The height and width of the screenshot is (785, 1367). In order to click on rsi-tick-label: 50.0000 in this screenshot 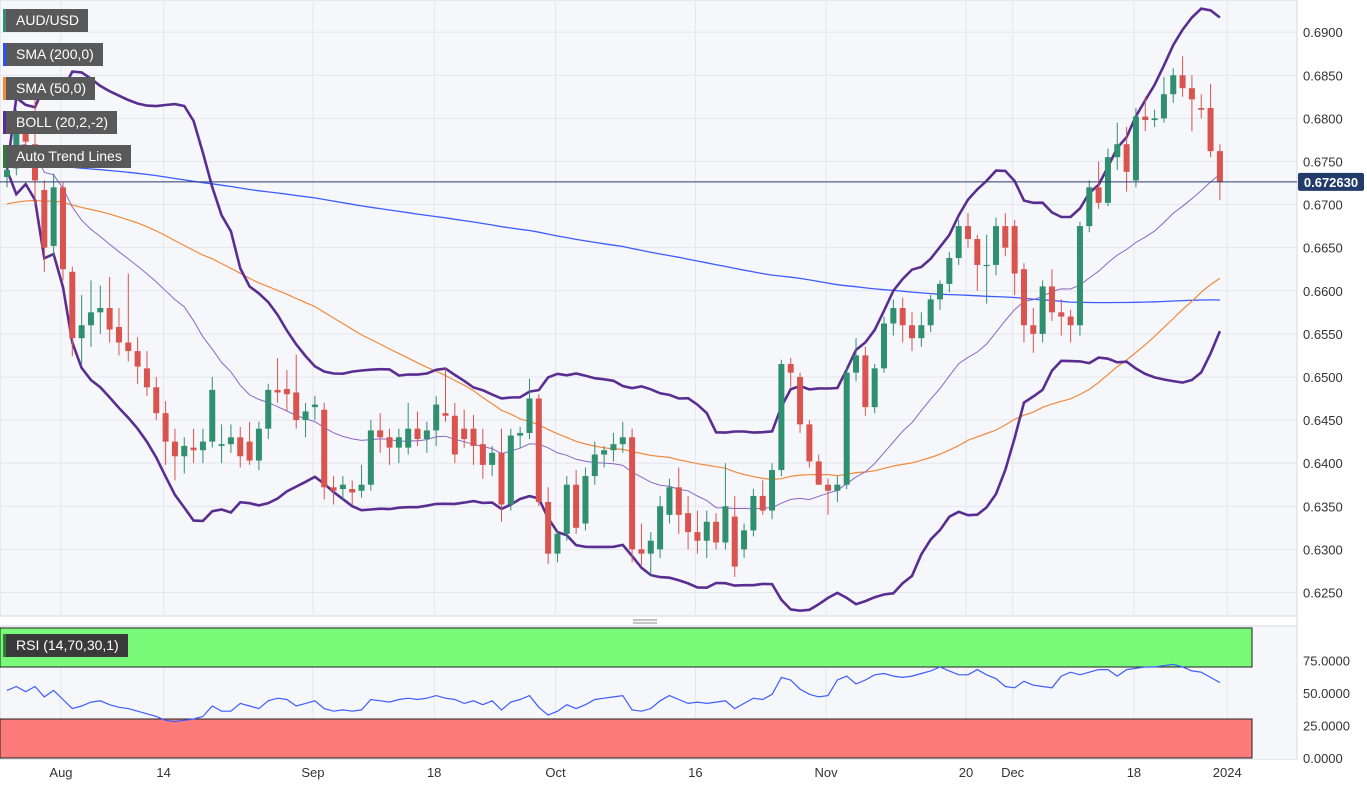, I will do `click(1326, 693)`.